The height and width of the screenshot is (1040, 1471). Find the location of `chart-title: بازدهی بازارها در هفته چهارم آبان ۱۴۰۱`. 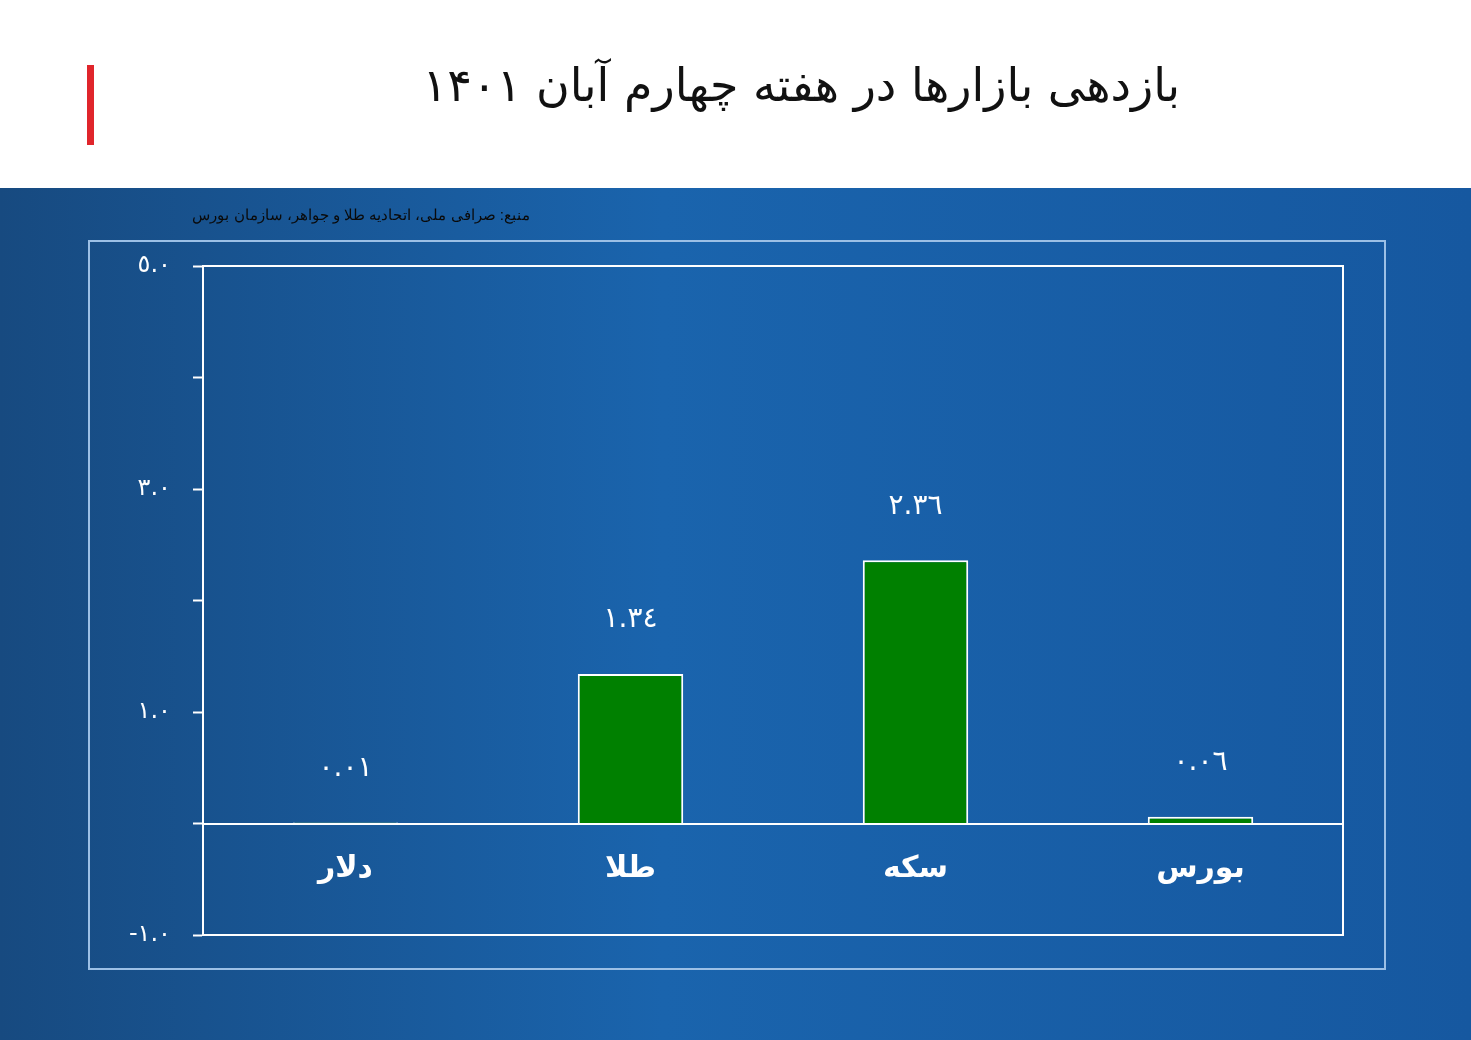

chart-title: بازدهی بازارها در هفته چهارم آبان ۱۴۰۱ is located at coordinates (800, 85).